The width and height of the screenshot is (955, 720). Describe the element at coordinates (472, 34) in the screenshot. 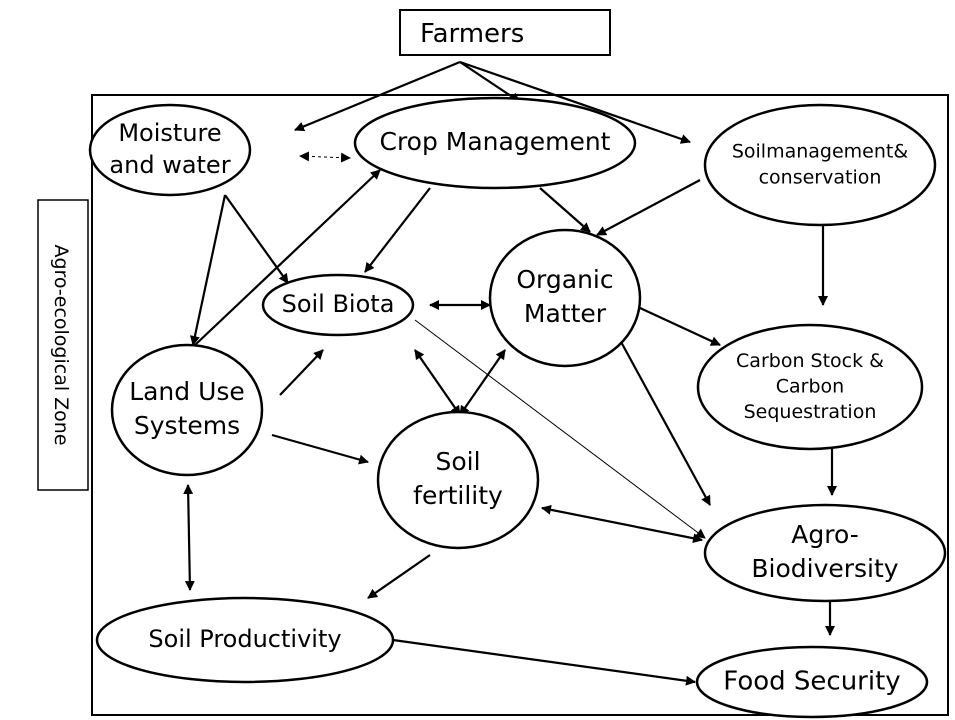

I see `farmers-label: Farmers` at that location.